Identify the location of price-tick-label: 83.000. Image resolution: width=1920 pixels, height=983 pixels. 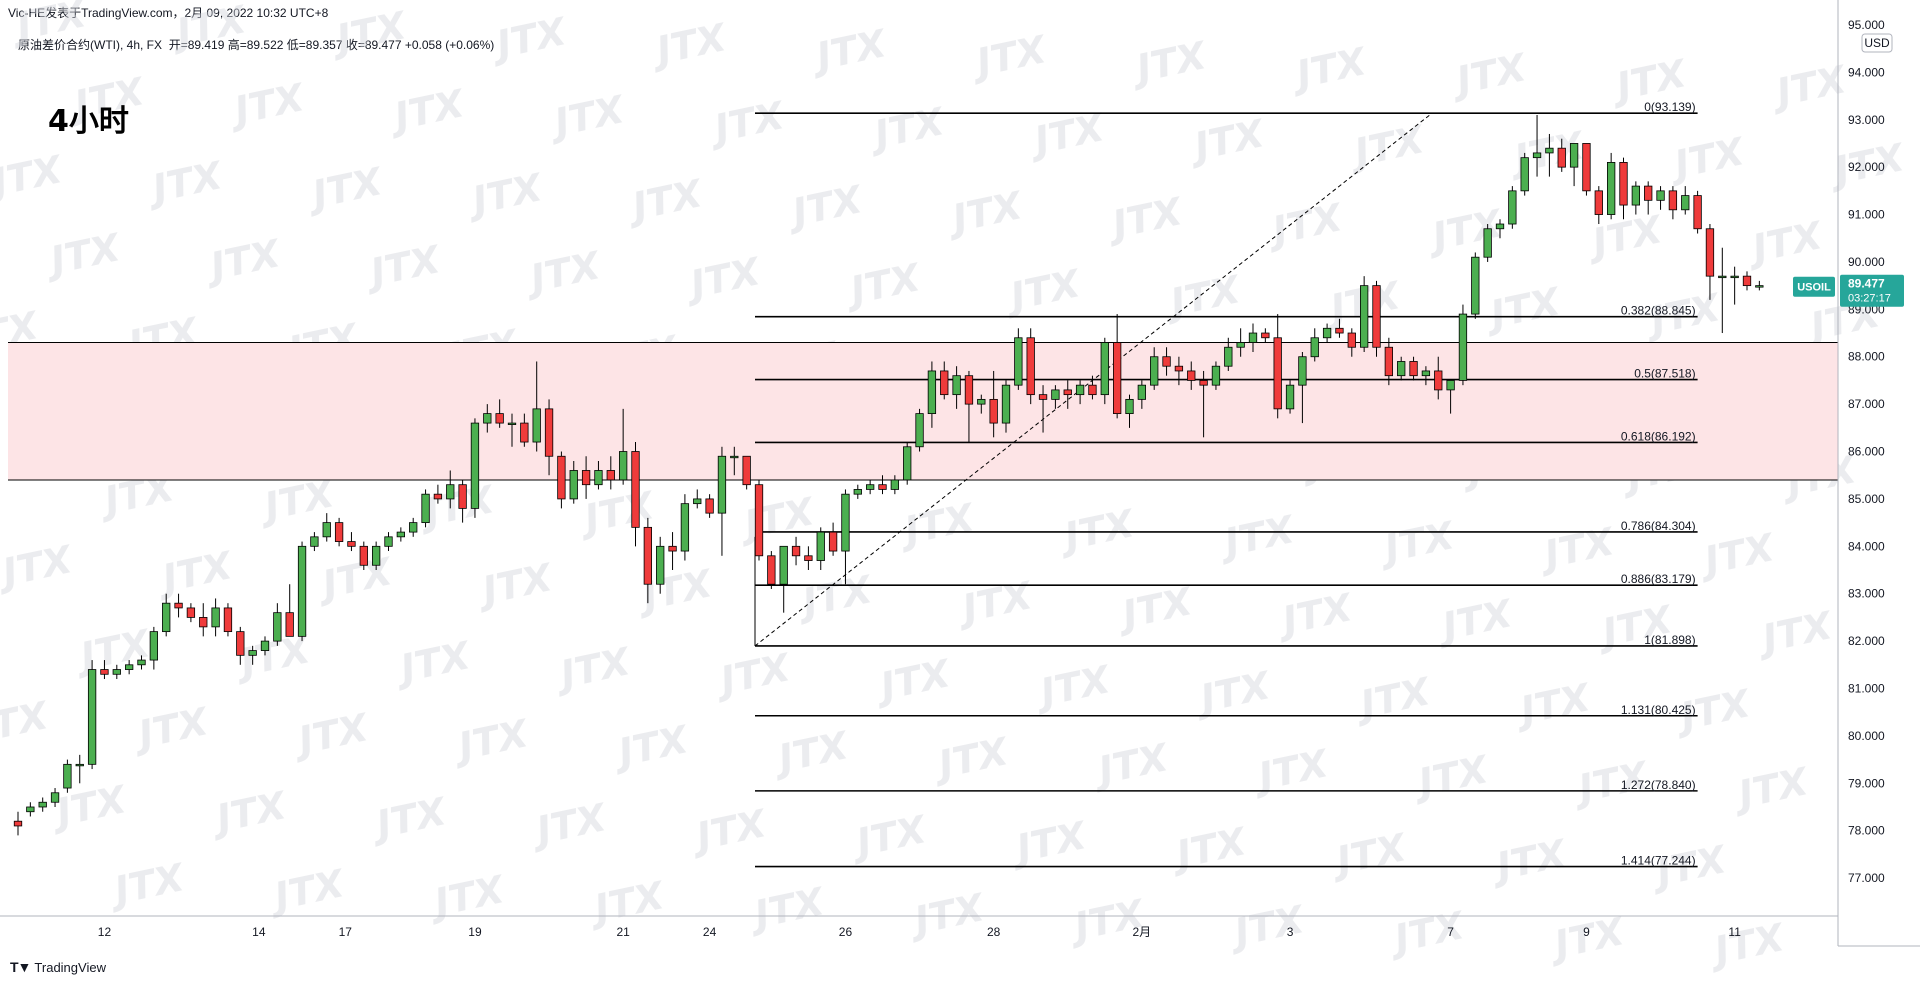
(1866, 594).